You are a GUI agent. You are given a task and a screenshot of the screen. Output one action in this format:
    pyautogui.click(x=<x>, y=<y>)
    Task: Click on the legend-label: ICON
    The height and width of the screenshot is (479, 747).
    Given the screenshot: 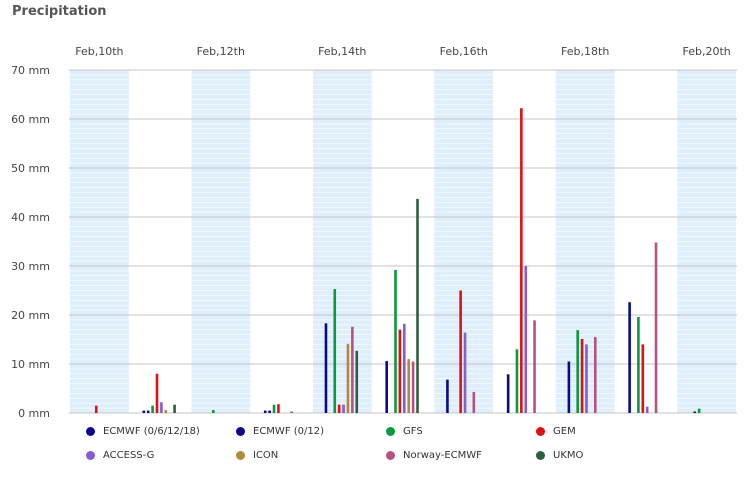 What is the action you would take?
    pyautogui.click(x=266, y=455)
    